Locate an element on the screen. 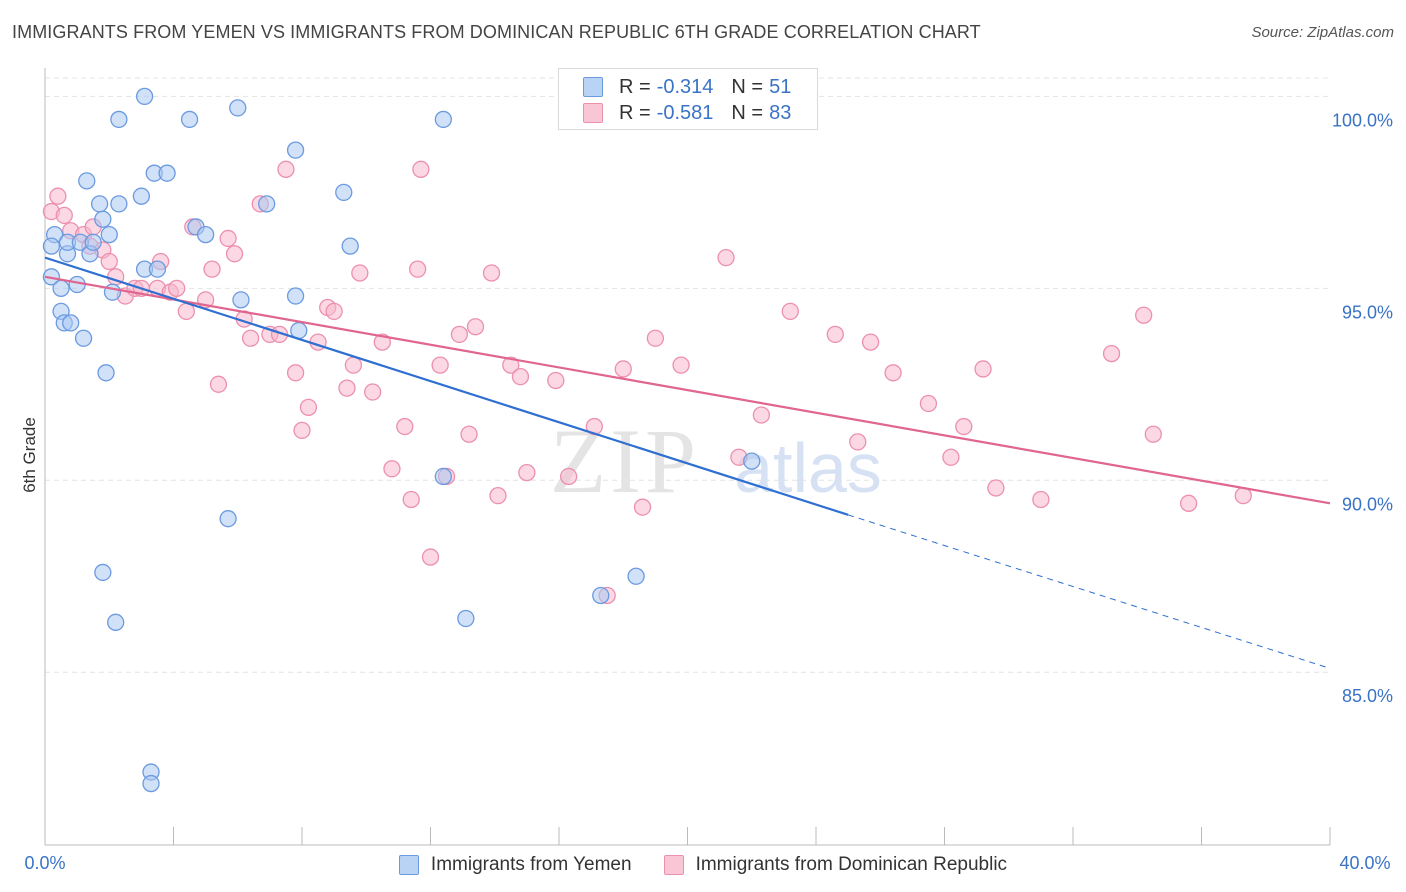  dominican-r-label: R = is located at coordinates (635, 112).